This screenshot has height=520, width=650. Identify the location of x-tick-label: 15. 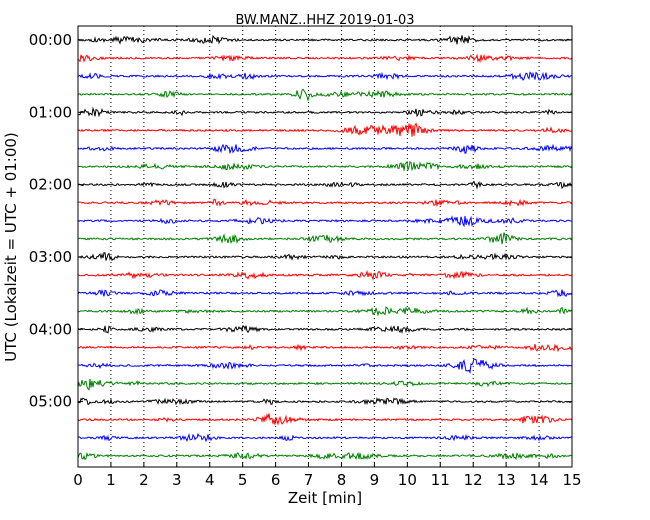
(571, 480).